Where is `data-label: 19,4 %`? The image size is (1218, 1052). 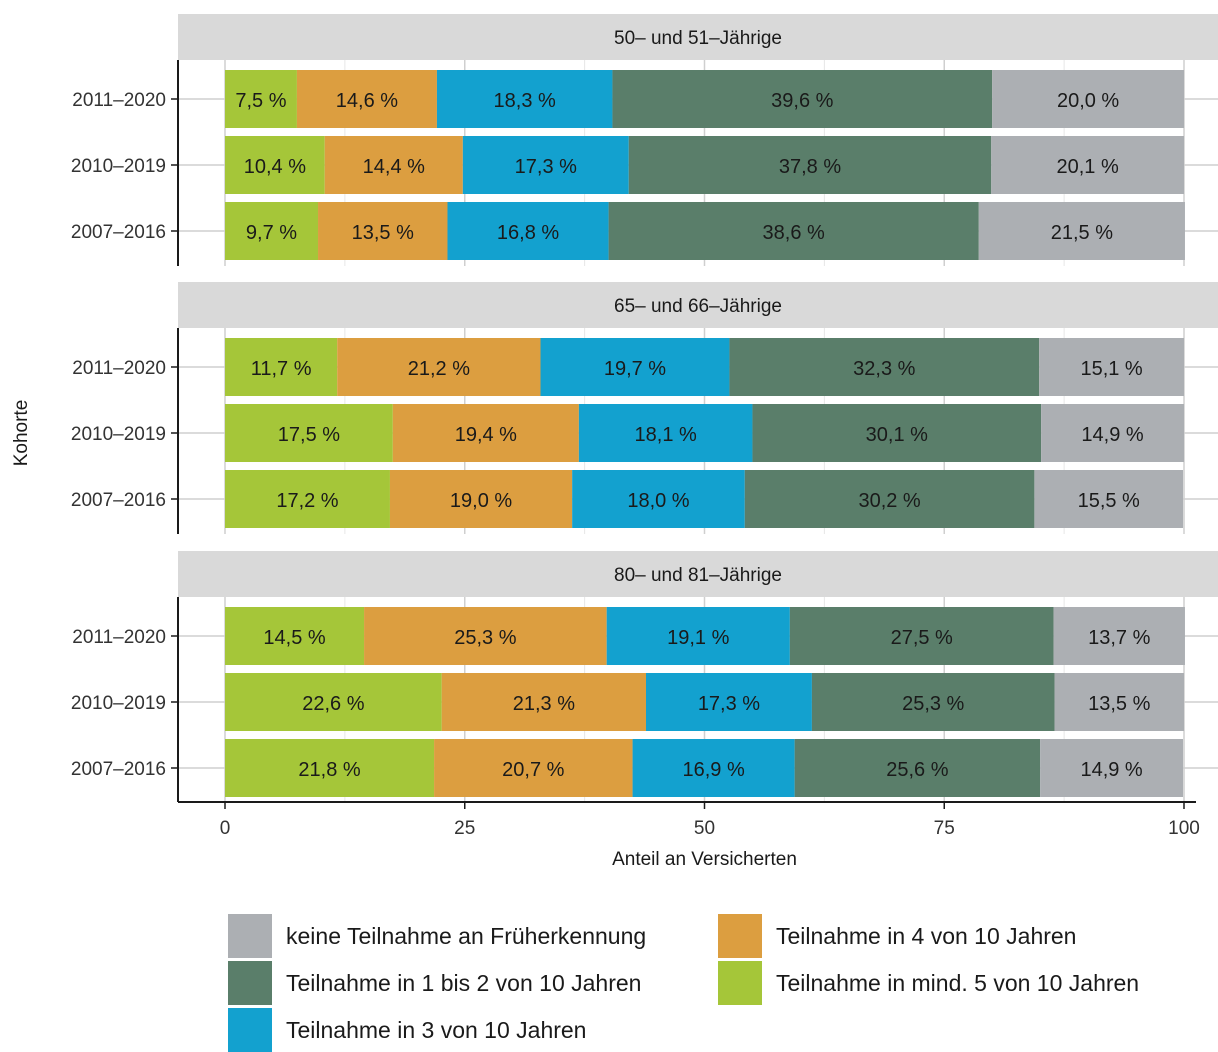
data-label: 19,4 % is located at coordinates (486, 435).